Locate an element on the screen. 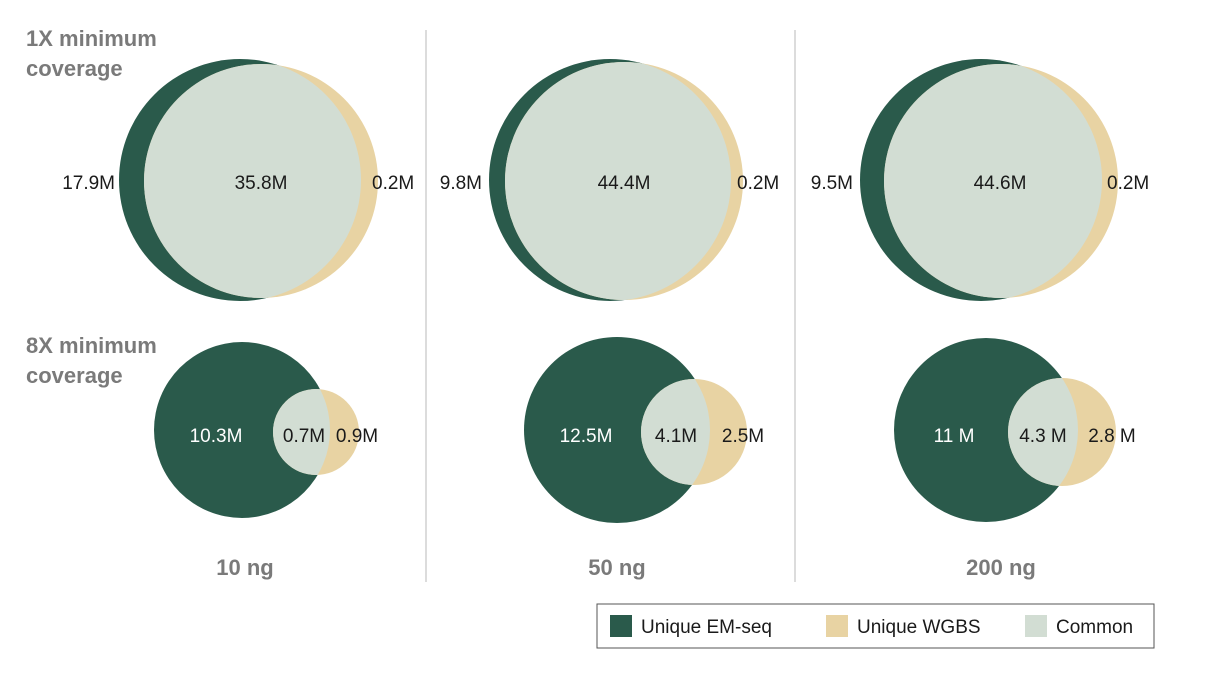 This screenshot has height=690, width=1216. legend-label-wgbs: Unique WGBS is located at coordinates (919, 627).